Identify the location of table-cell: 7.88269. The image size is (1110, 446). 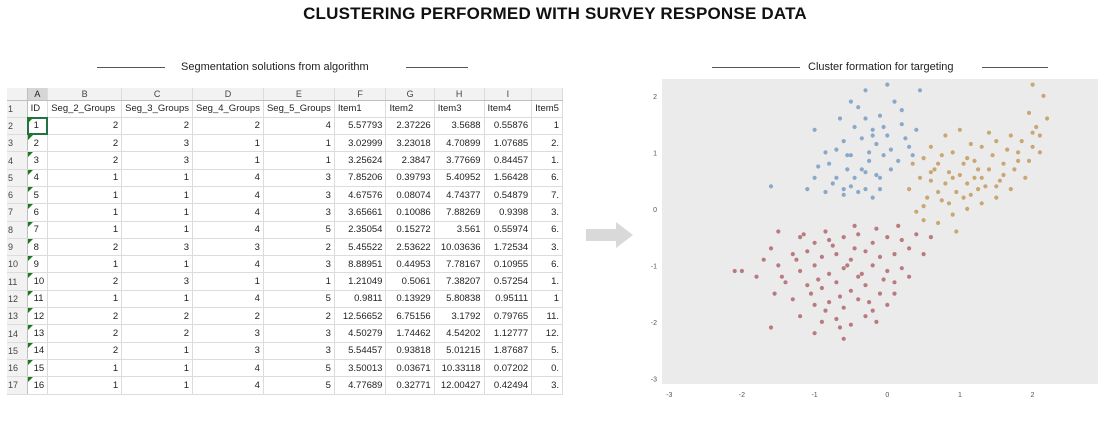
(459, 212).